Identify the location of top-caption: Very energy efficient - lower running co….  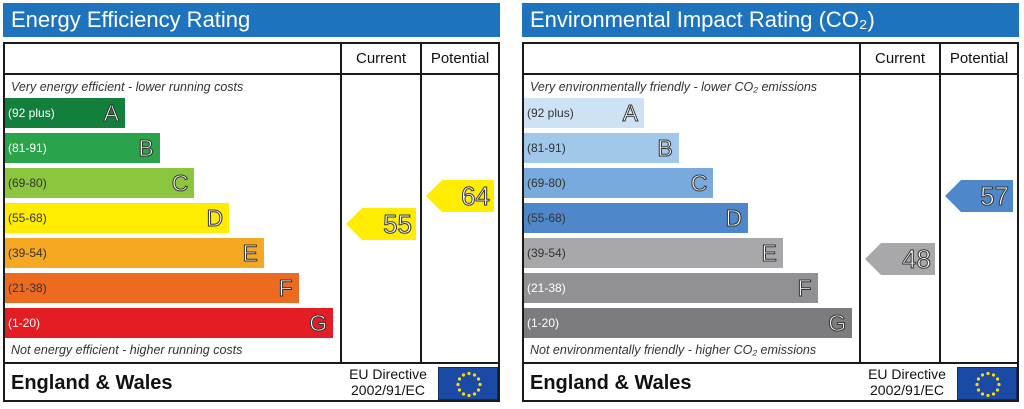
(127, 87).